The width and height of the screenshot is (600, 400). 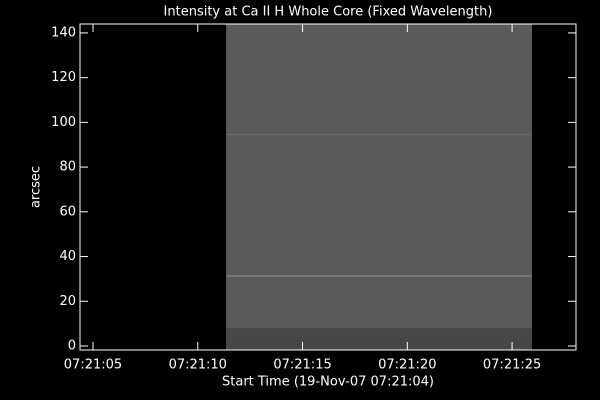 What do you see at coordinates (72, 345) in the screenshot?
I see `y-tick-label: 0` at bounding box center [72, 345].